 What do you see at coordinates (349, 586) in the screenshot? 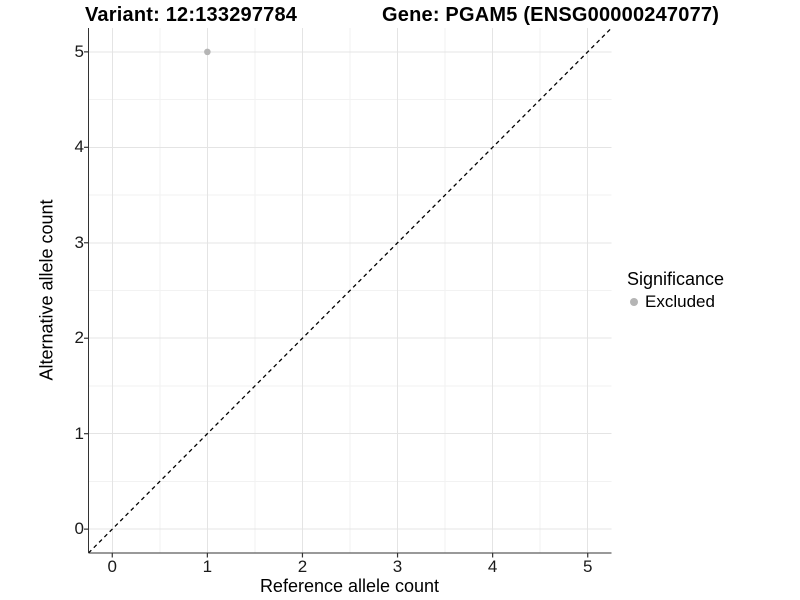
I see `x-axis-title: Reference allele count` at bounding box center [349, 586].